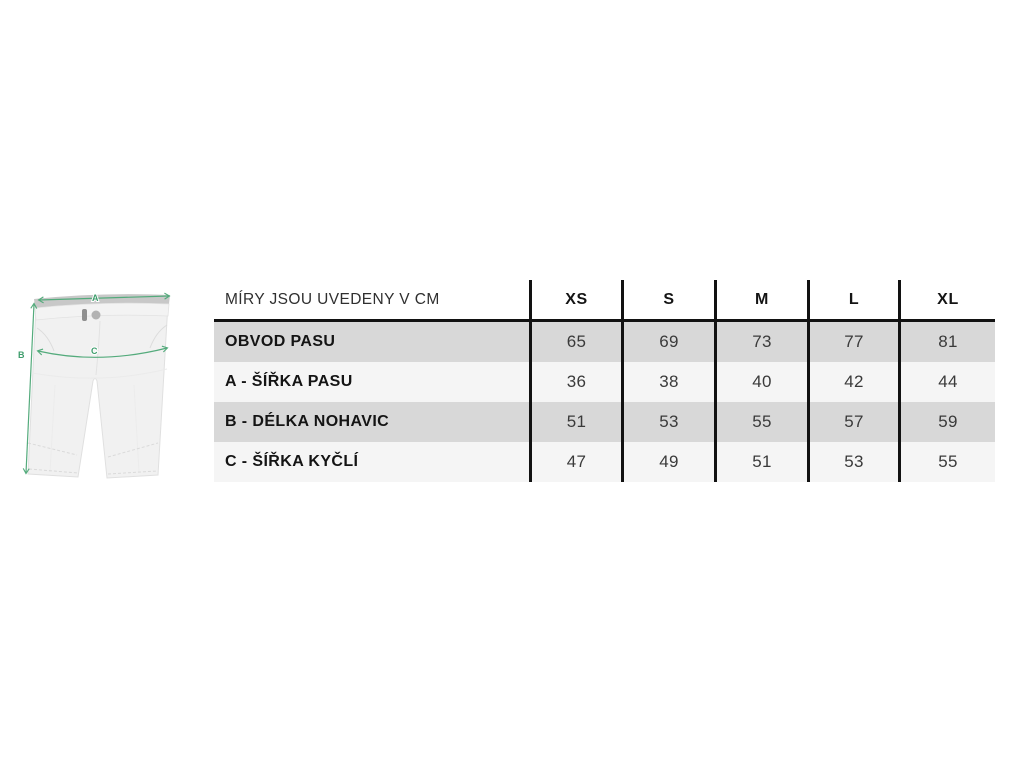  What do you see at coordinates (575, 299) in the screenshot?
I see `size-header-xs: XS` at bounding box center [575, 299].